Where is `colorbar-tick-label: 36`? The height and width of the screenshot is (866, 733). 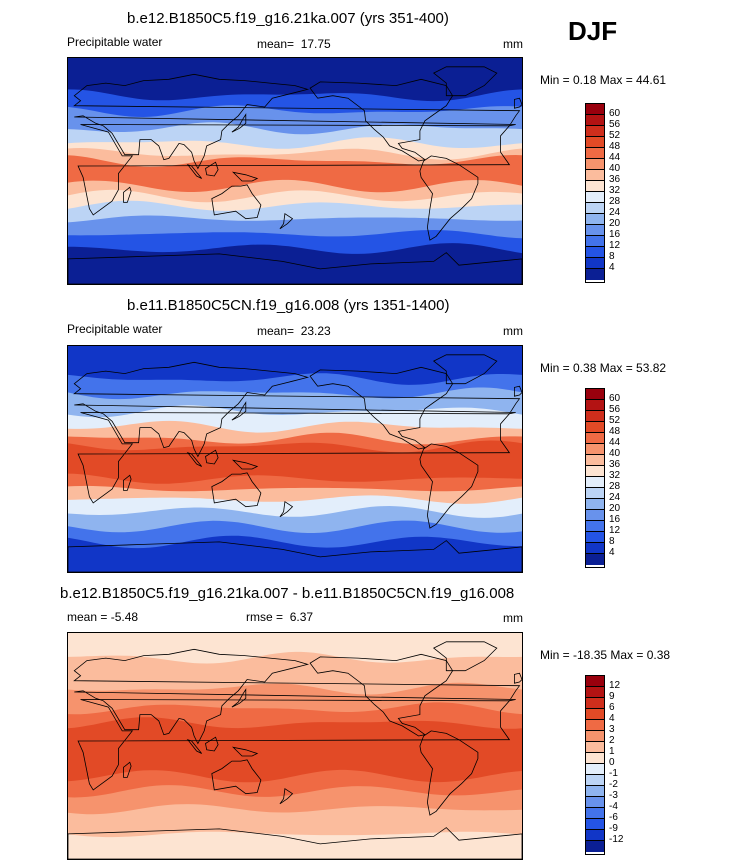 colorbar-tick-label: 36 is located at coordinates (615, 464).